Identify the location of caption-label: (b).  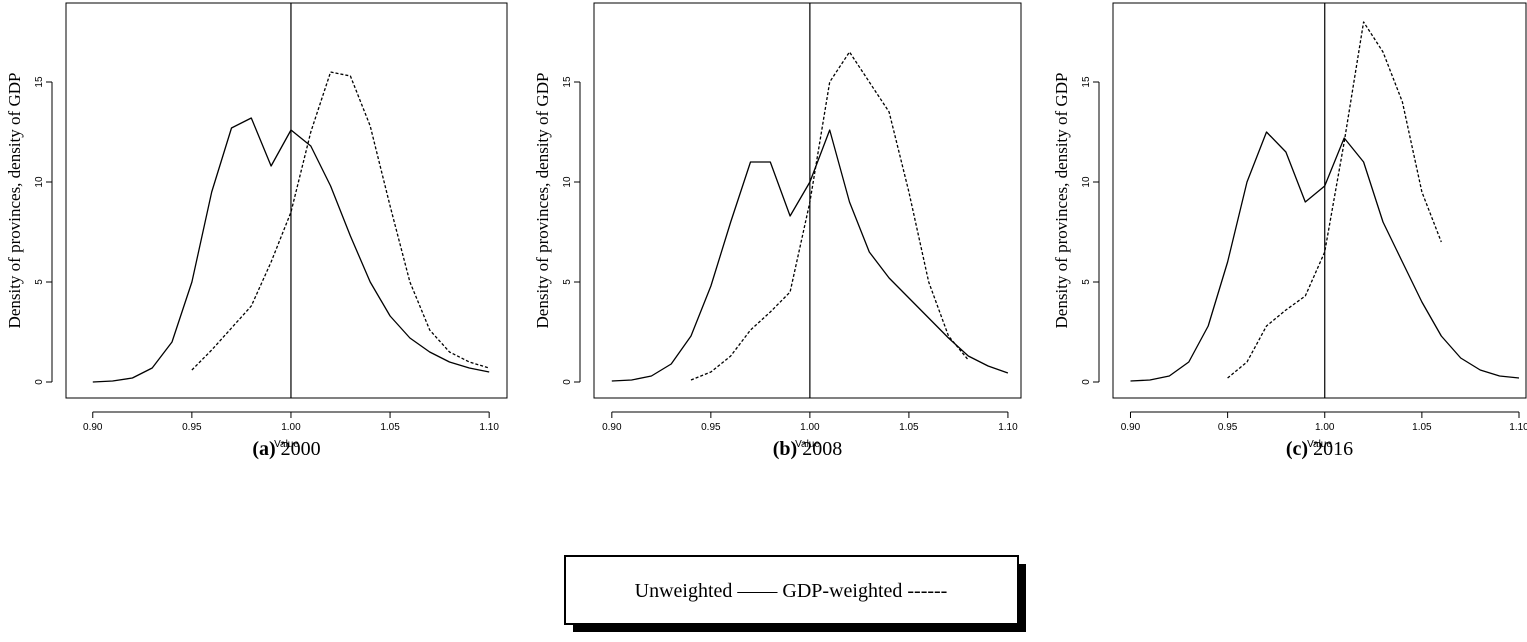
(785, 449).